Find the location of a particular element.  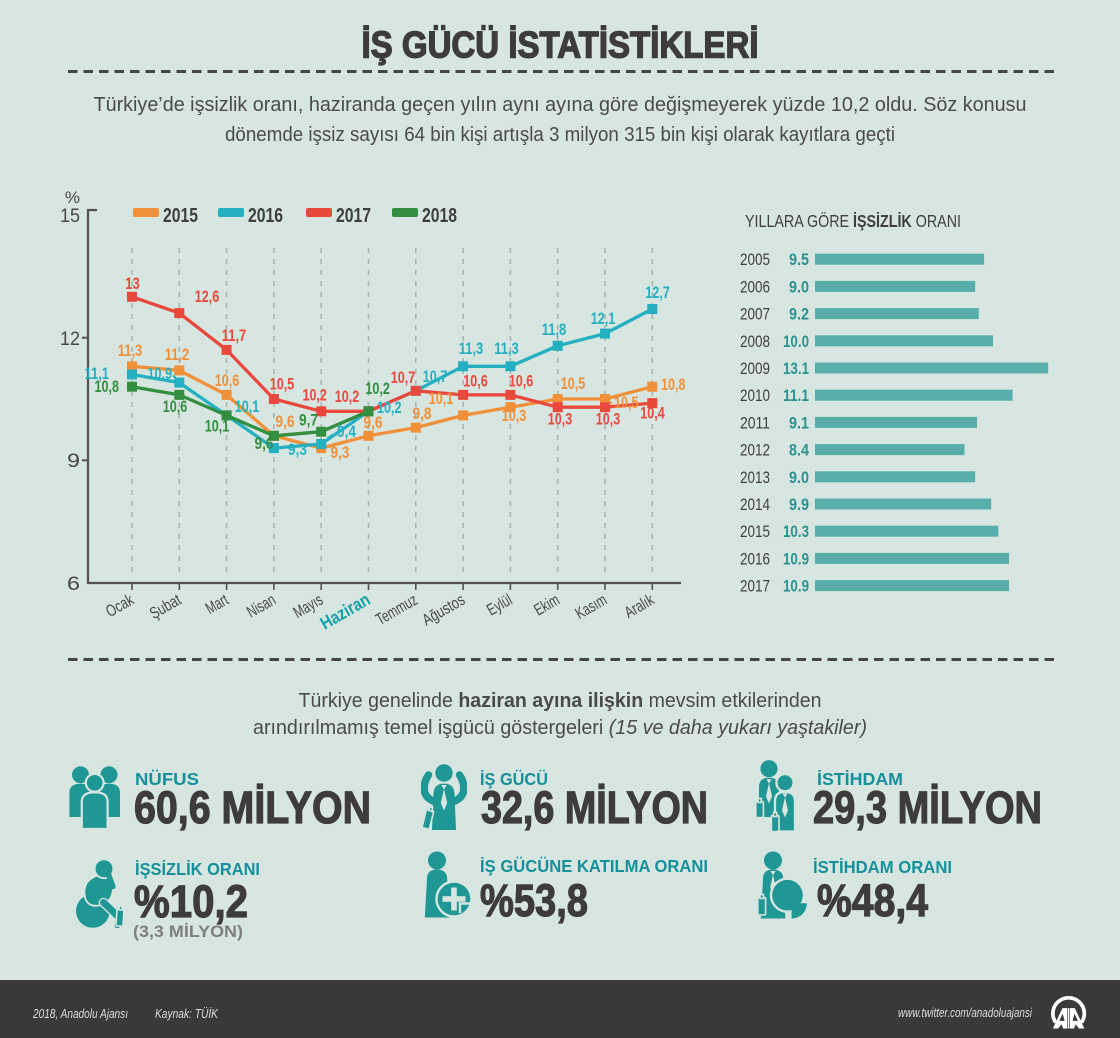

svg-text: İŞ GÜCÜ İSTATİSTİKLERİ is located at coordinates (560, 45).